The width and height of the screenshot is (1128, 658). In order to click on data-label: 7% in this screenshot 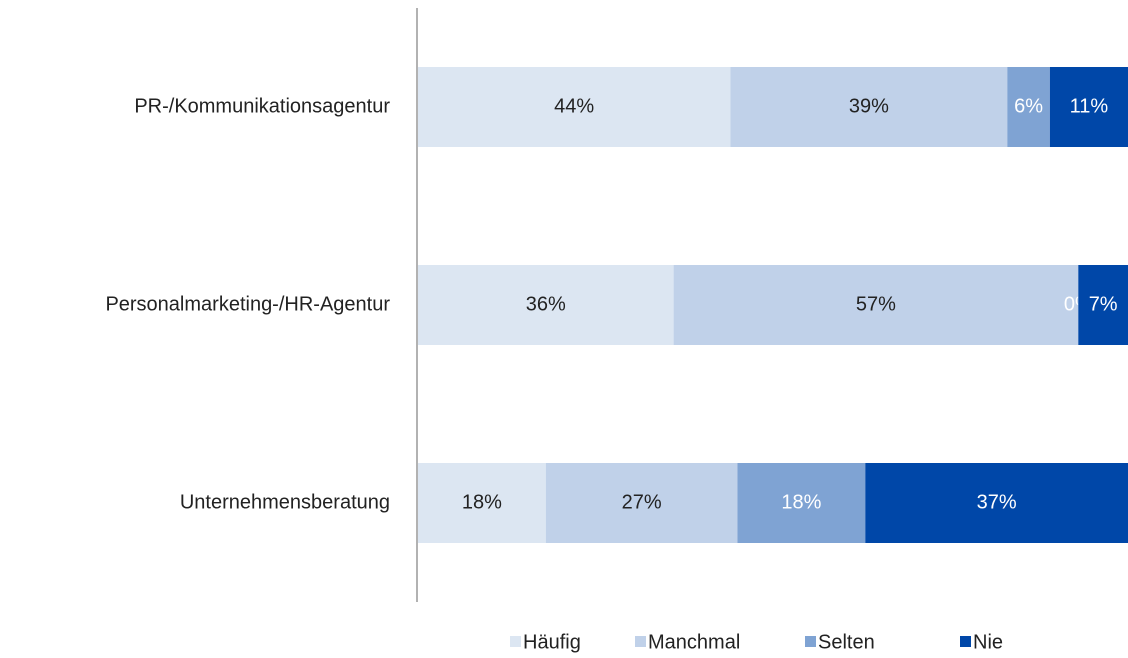, I will do `click(1103, 304)`.